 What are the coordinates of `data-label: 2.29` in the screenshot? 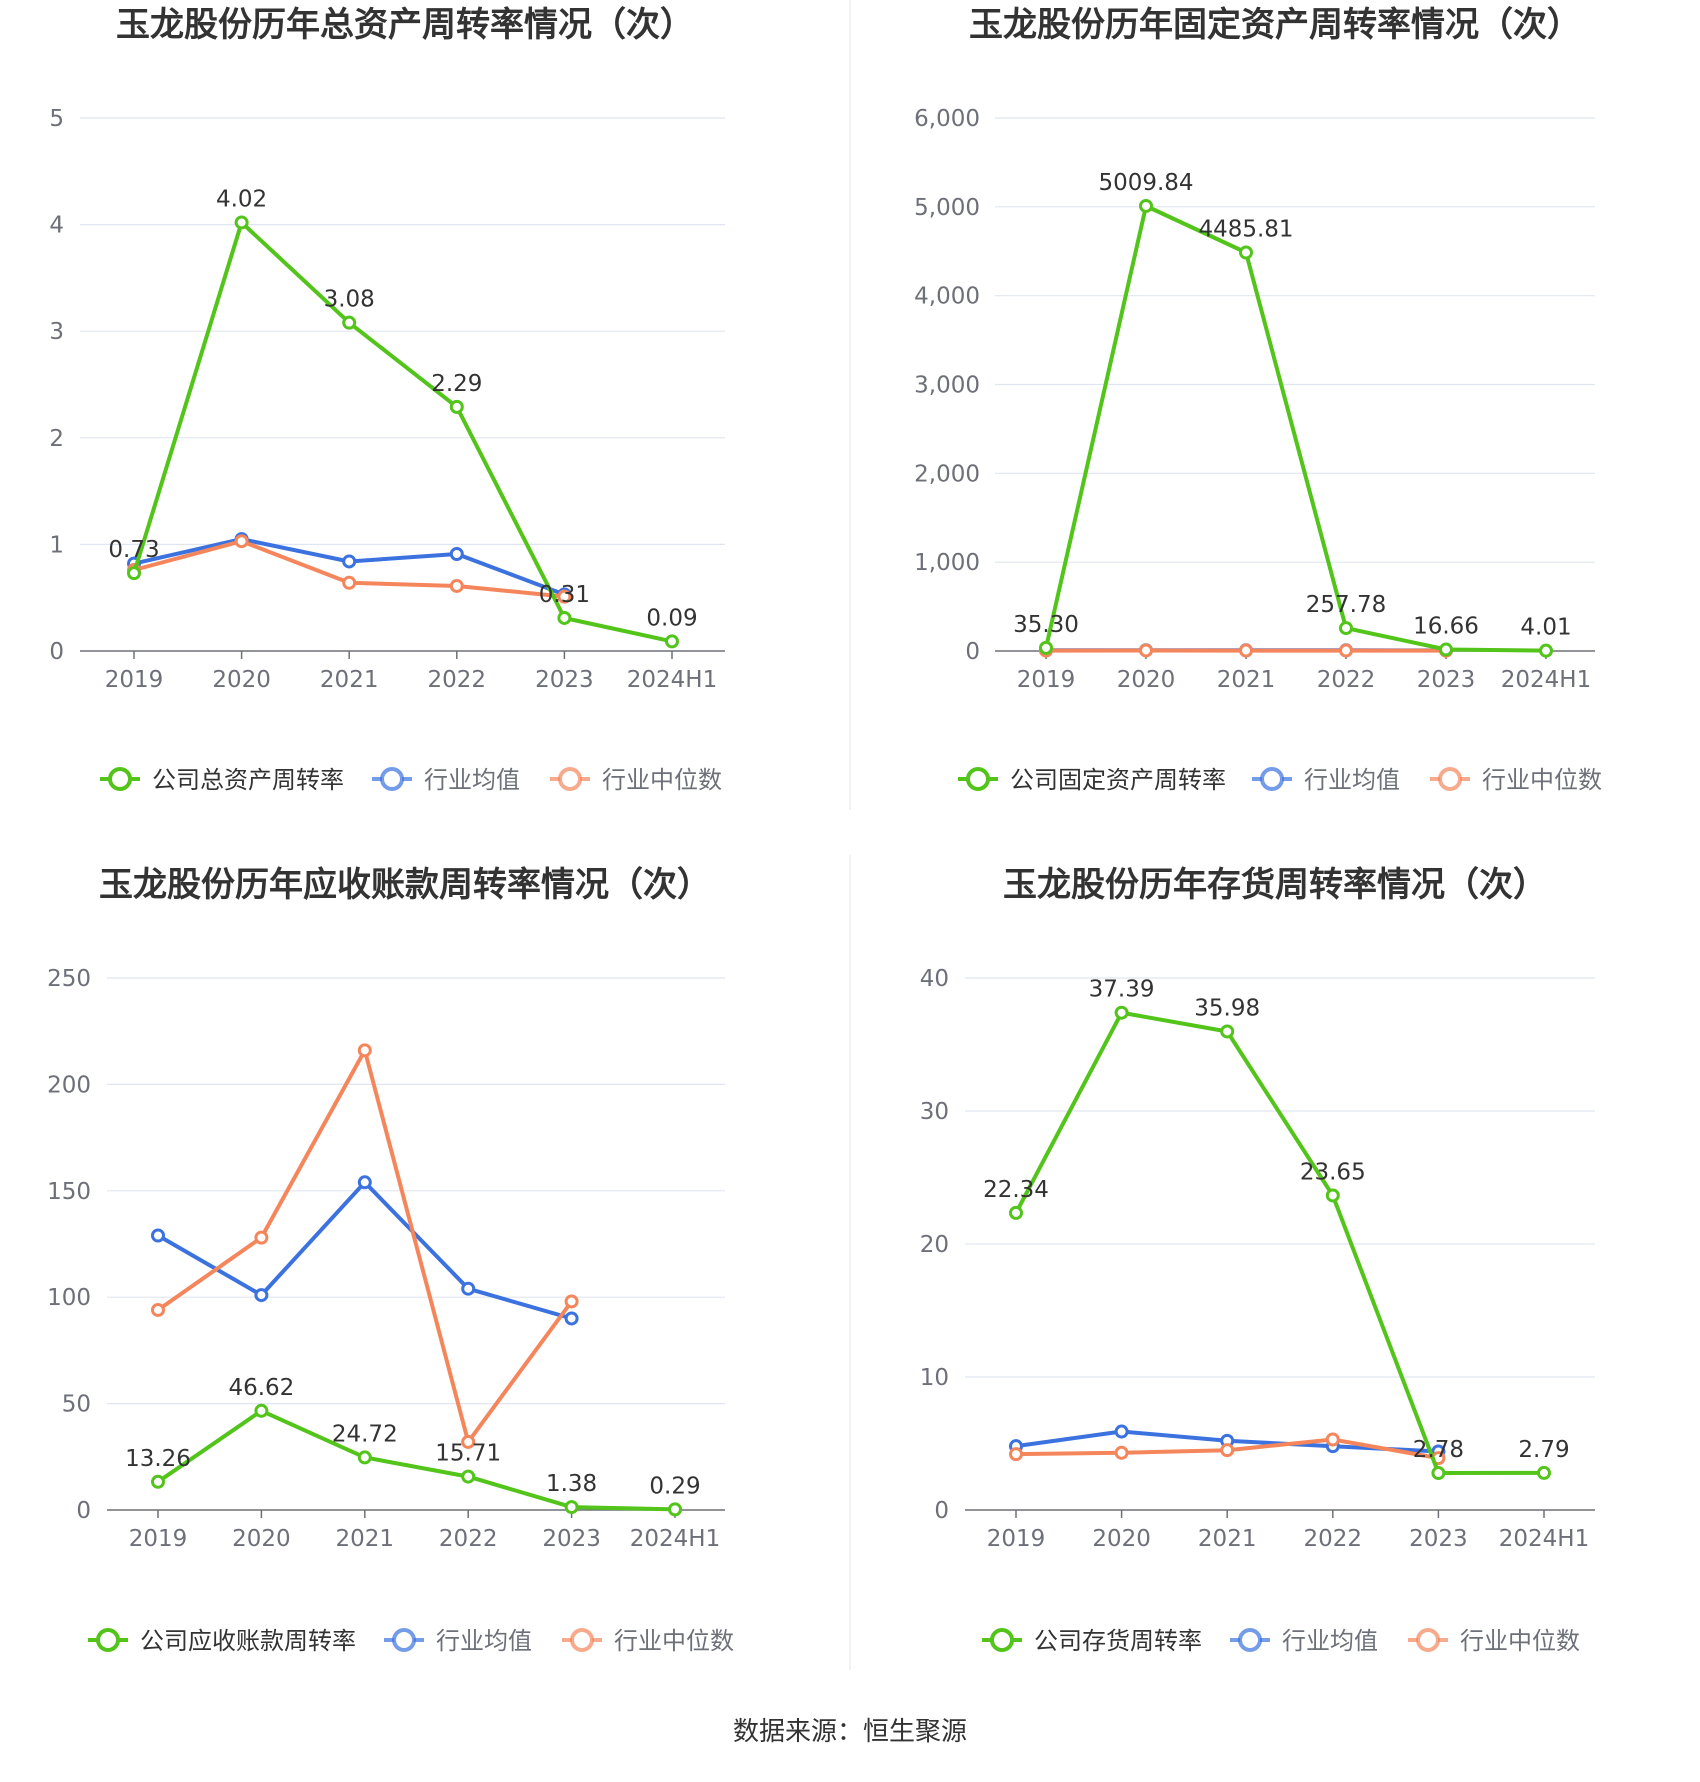 It's located at (456, 384).